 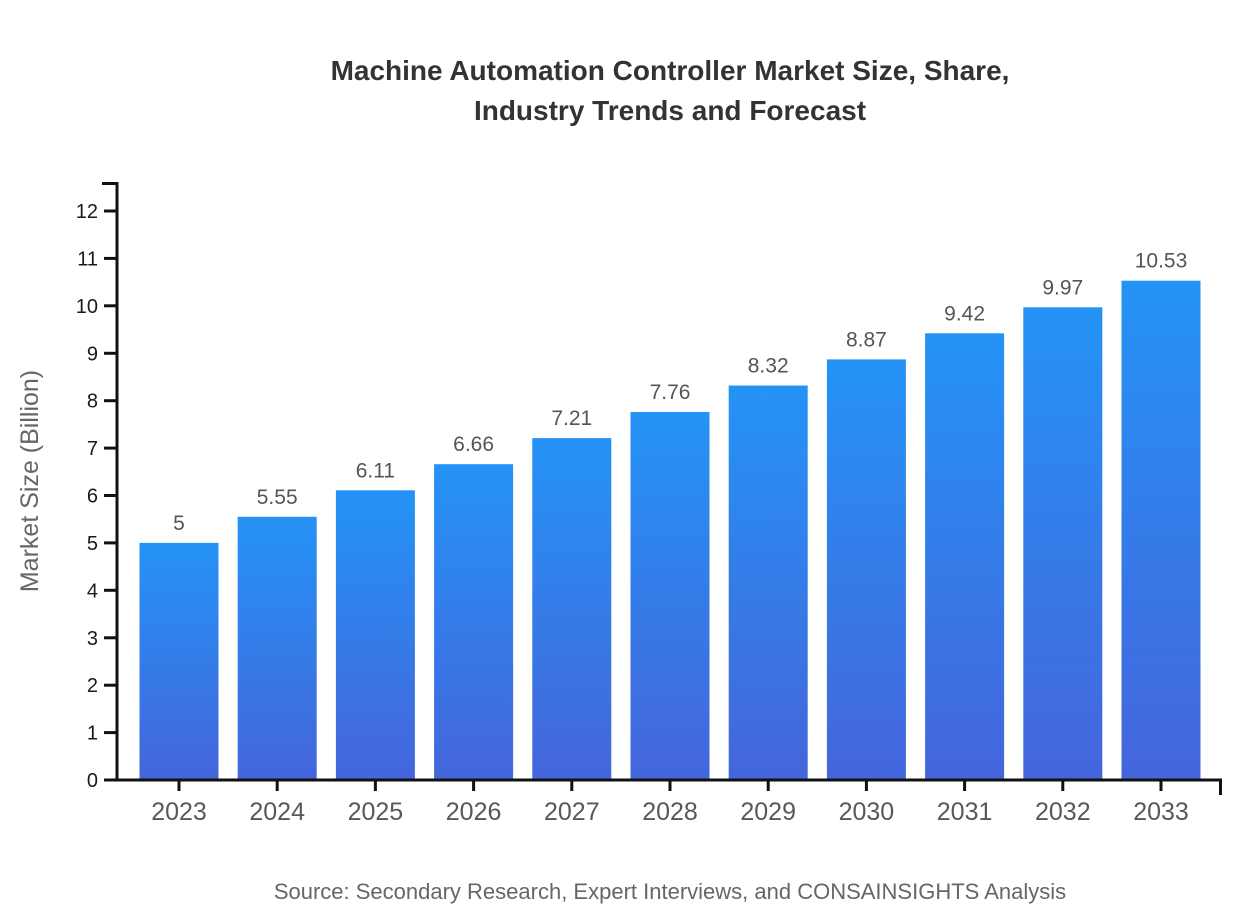 What do you see at coordinates (375, 635) in the screenshot?
I see `bar-2025` at bounding box center [375, 635].